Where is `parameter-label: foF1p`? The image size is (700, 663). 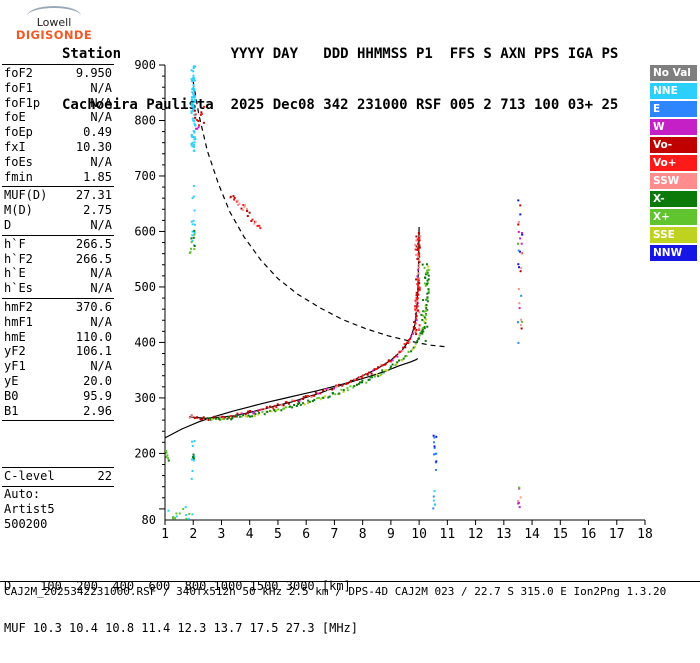
parameter-label: foF1p is located at coordinates (22, 102).